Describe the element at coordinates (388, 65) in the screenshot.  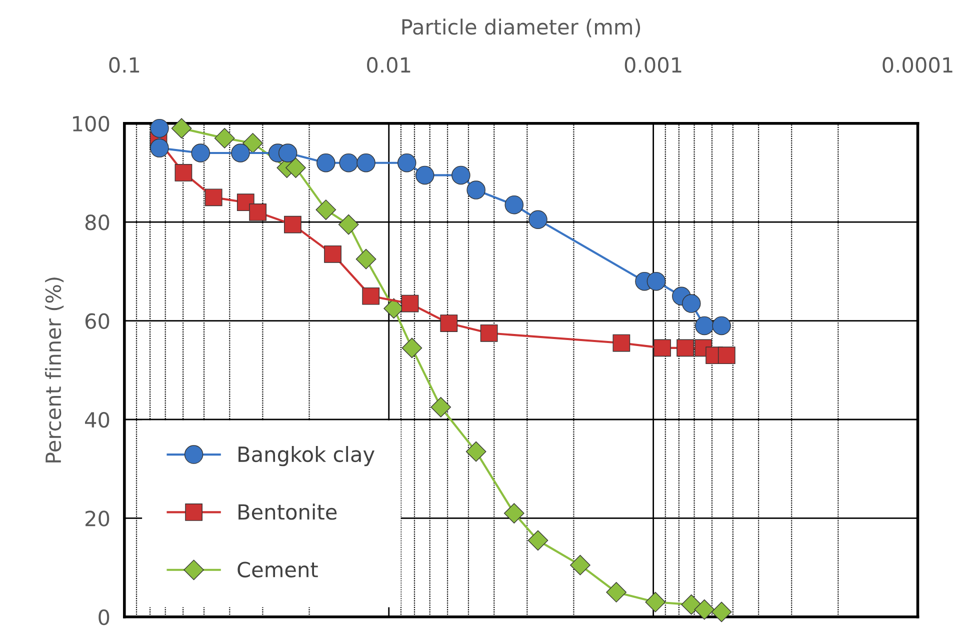
I see `x-tick-label: 0.01` at that location.